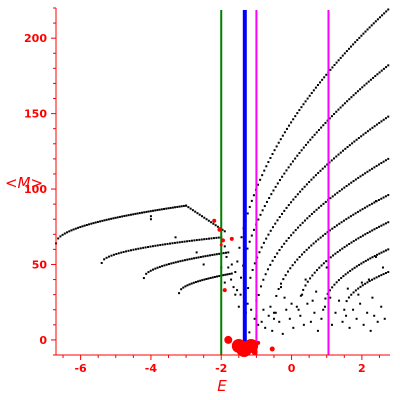 The height and width of the screenshot is (400, 400). I want to click on highlight-point, so click(258, 342).